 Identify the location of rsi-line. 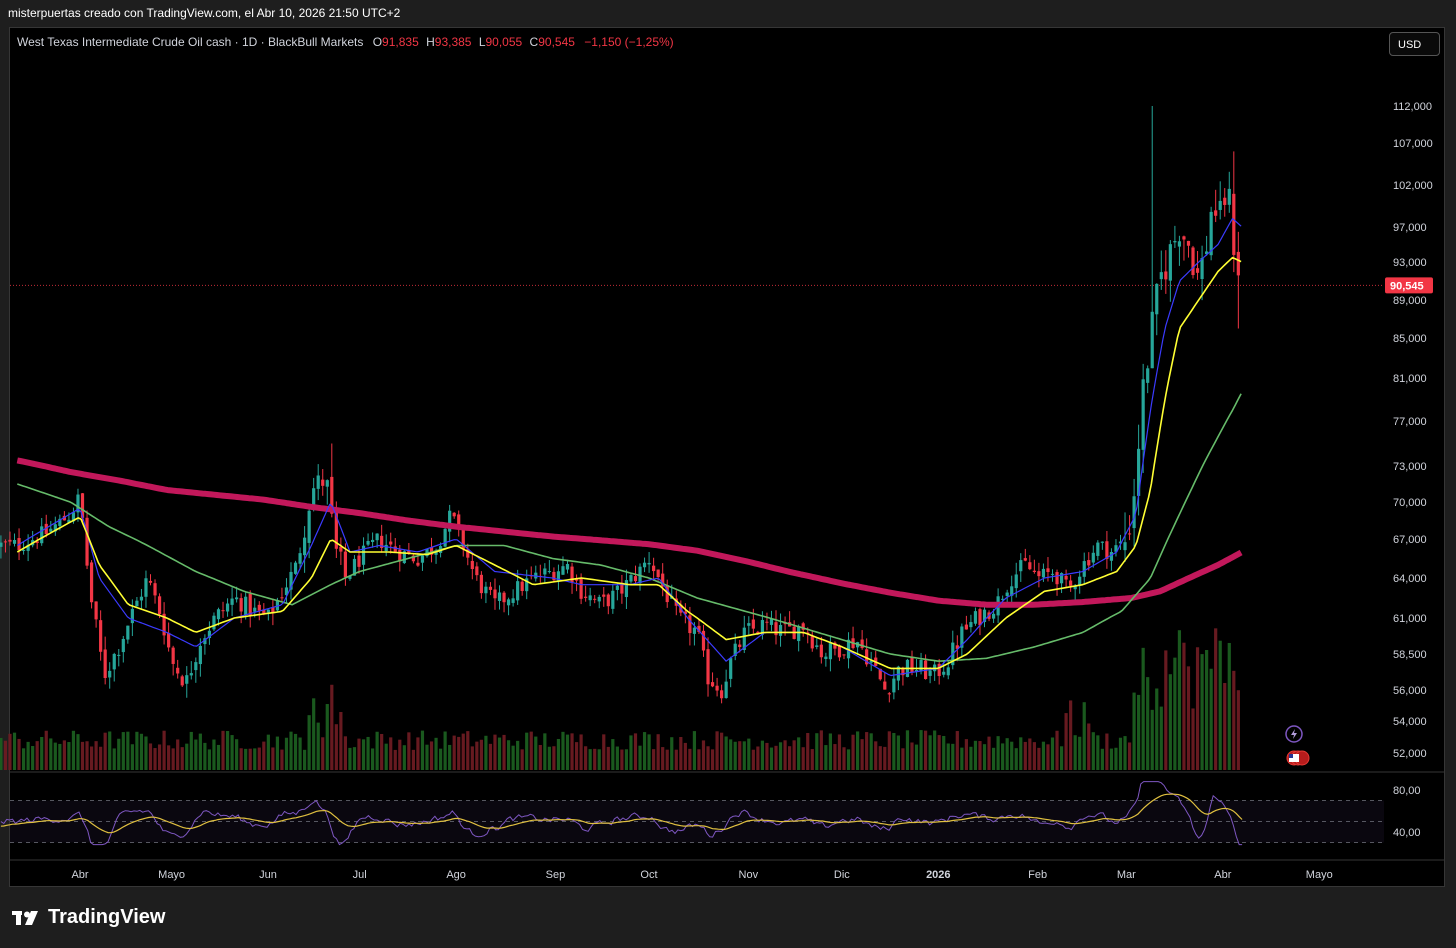
(621, 813).